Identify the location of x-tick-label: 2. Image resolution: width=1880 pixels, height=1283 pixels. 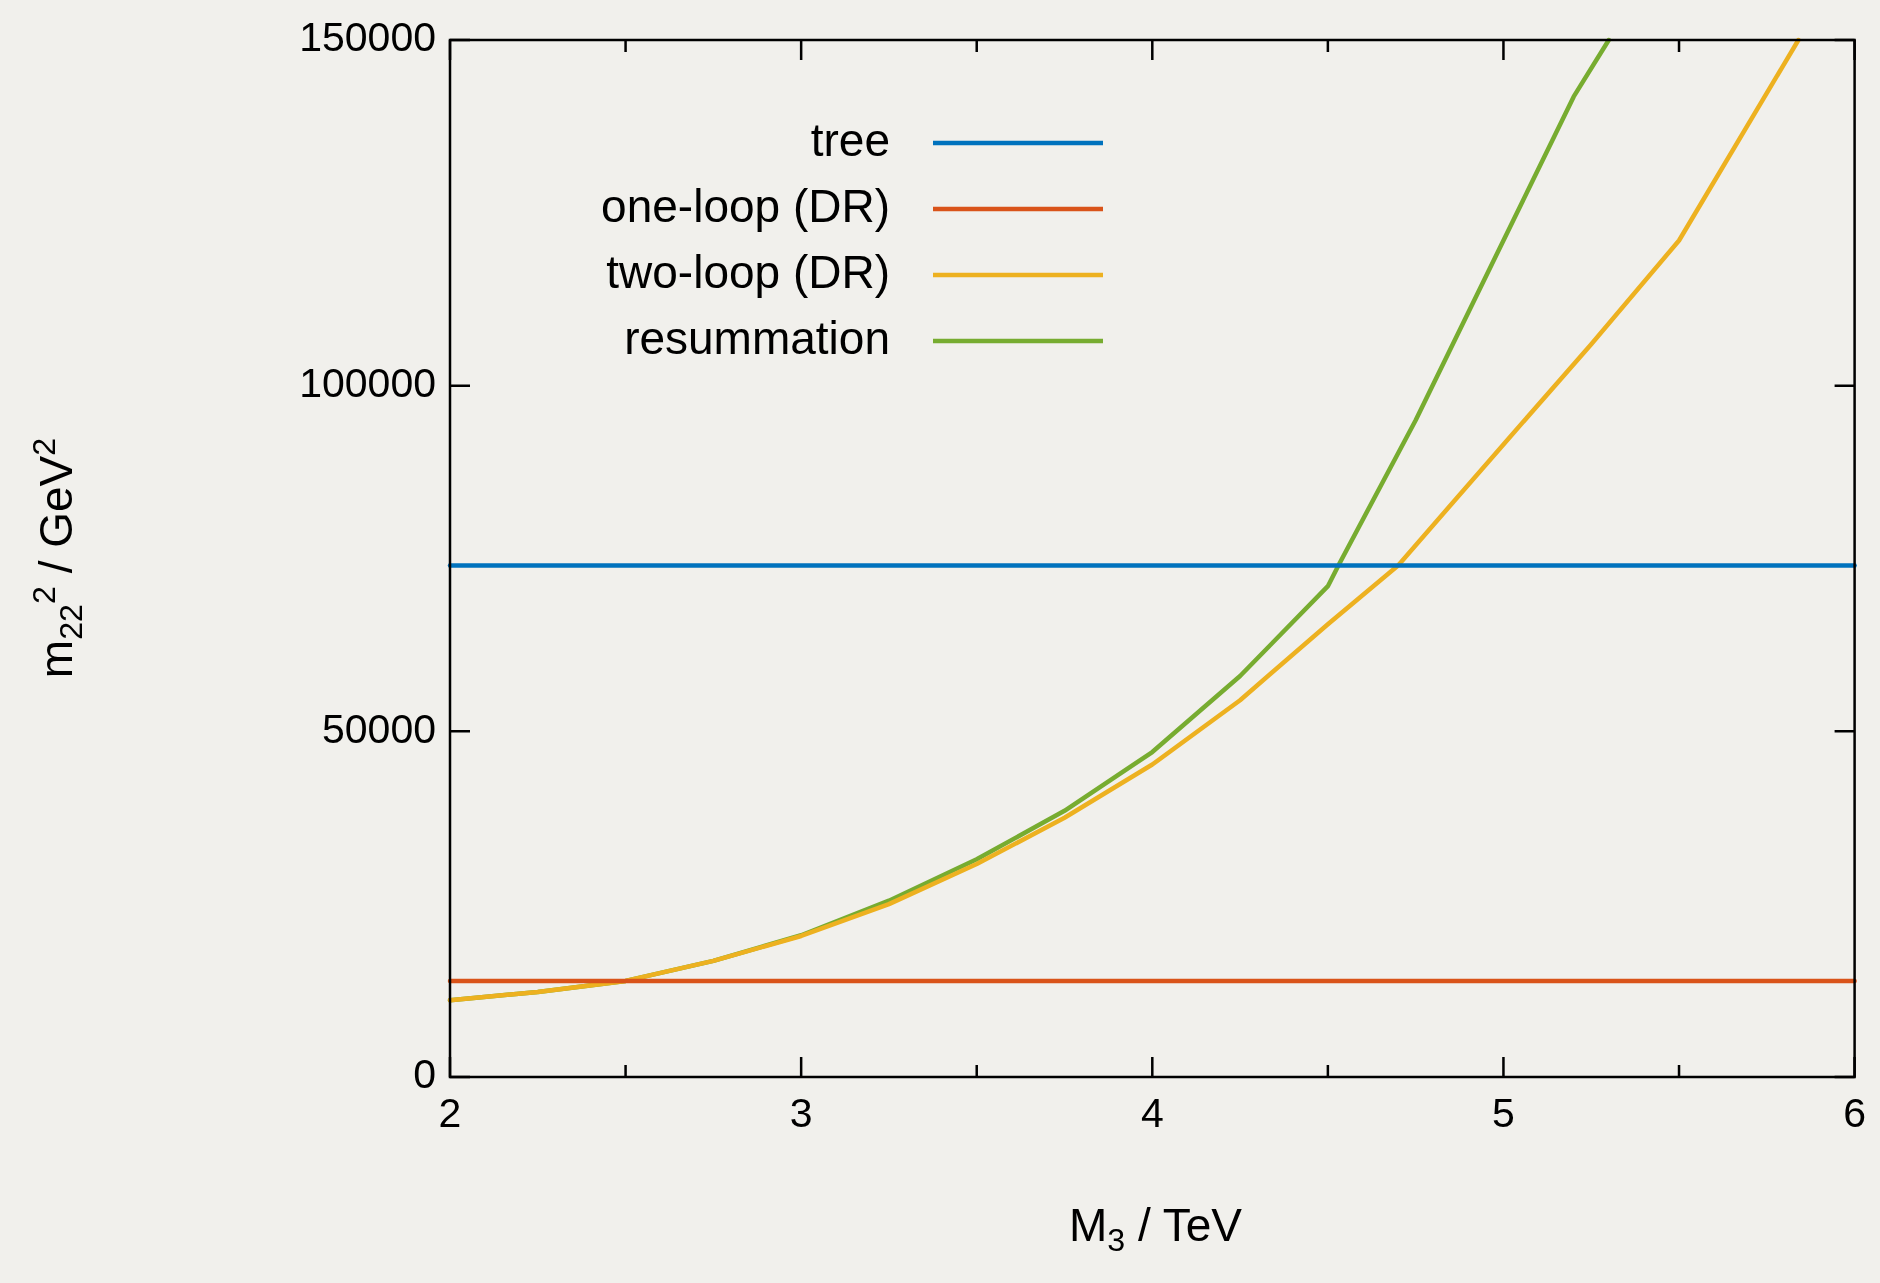
(450, 1112).